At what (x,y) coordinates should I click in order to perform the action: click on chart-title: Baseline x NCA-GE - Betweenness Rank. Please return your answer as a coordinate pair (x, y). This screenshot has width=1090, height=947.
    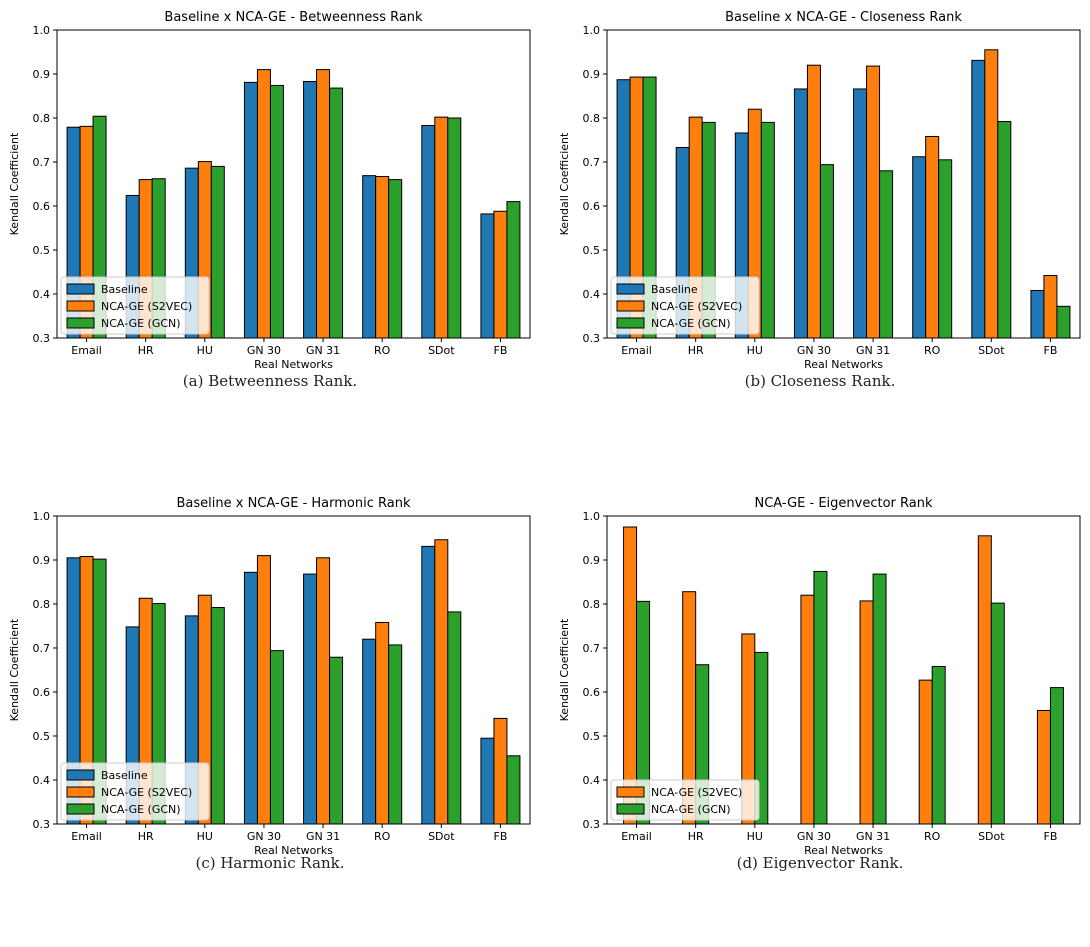
    Looking at the image, I should click on (293, 17).